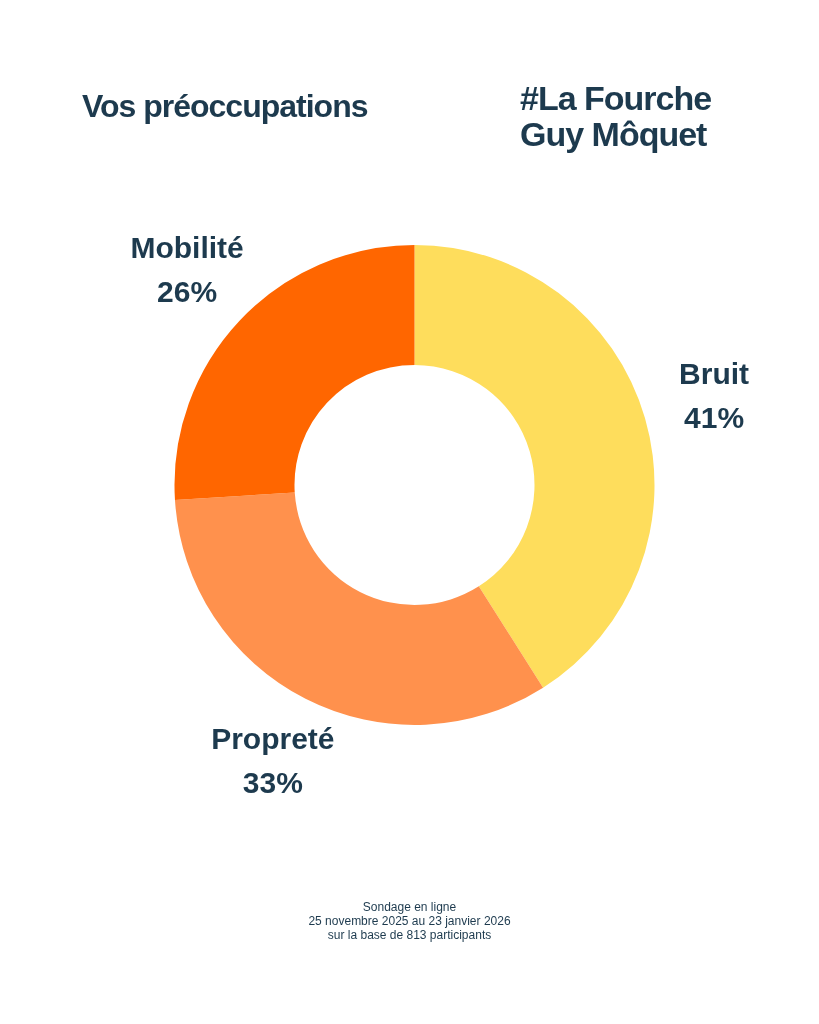 The height and width of the screenshot is (1024, 819). What do you see at coordinates (273, 739) in the screenshot?
I see `slice-label: Propreté` at bounding box center [273, 739].